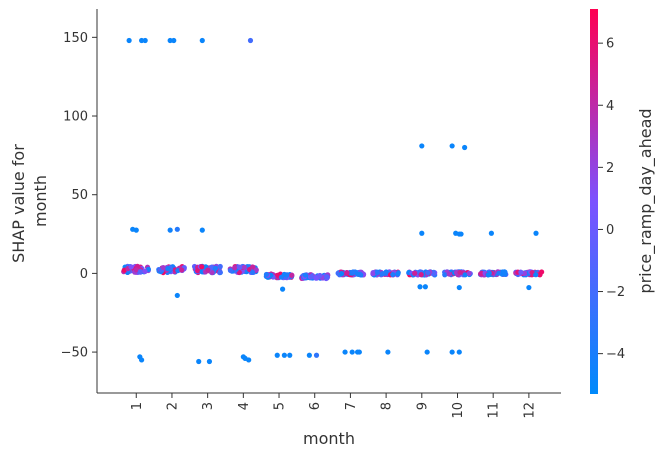 This screenshot has width=662, height=457. I want to click on colorbar-tick-label: 2, so click(610, 168).